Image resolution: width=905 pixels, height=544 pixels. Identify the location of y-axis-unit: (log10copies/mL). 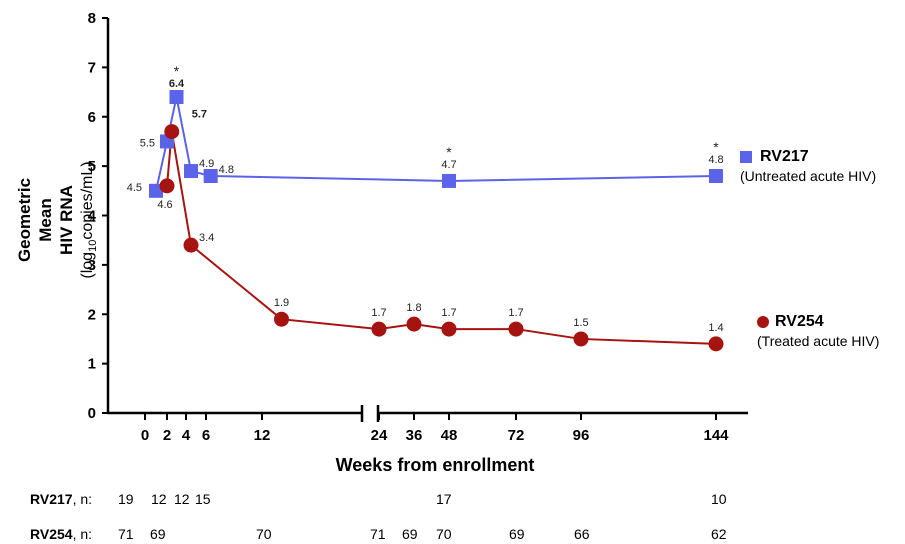
(90, 220).